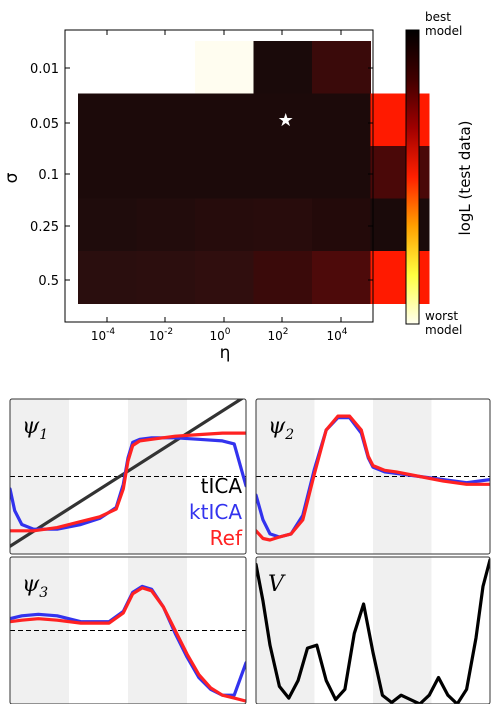 This screenshot has height=704, width=491. I want to click on panel-label: V, so click(277, 584).